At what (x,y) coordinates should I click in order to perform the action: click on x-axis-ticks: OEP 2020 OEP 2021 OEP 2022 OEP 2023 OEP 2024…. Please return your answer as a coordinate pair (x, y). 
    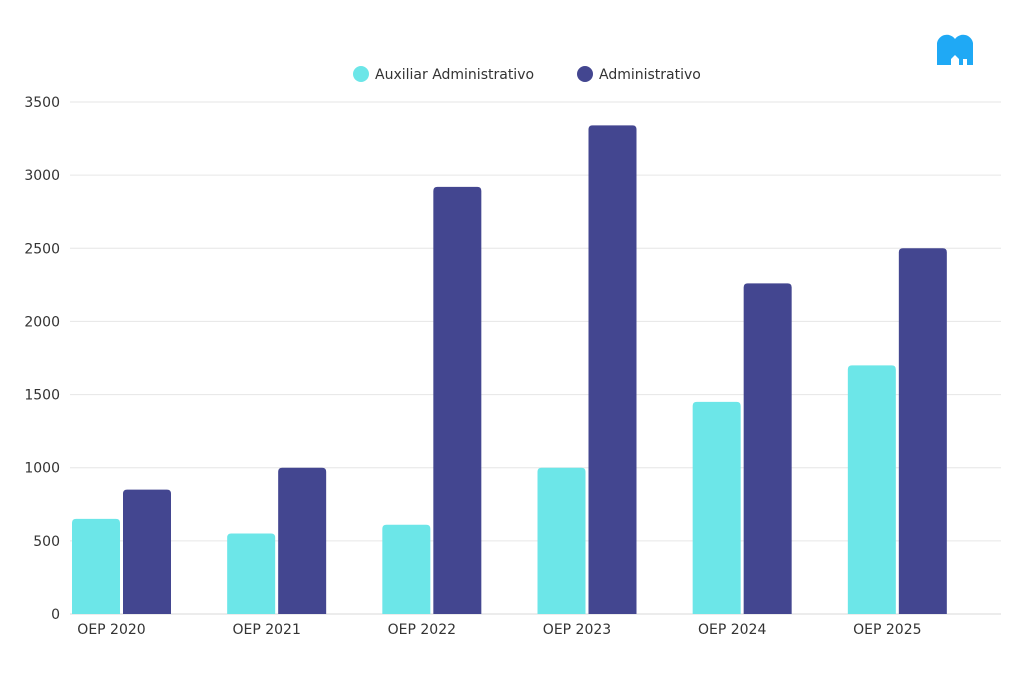
    Looking at the image, I should click on (499, 630).